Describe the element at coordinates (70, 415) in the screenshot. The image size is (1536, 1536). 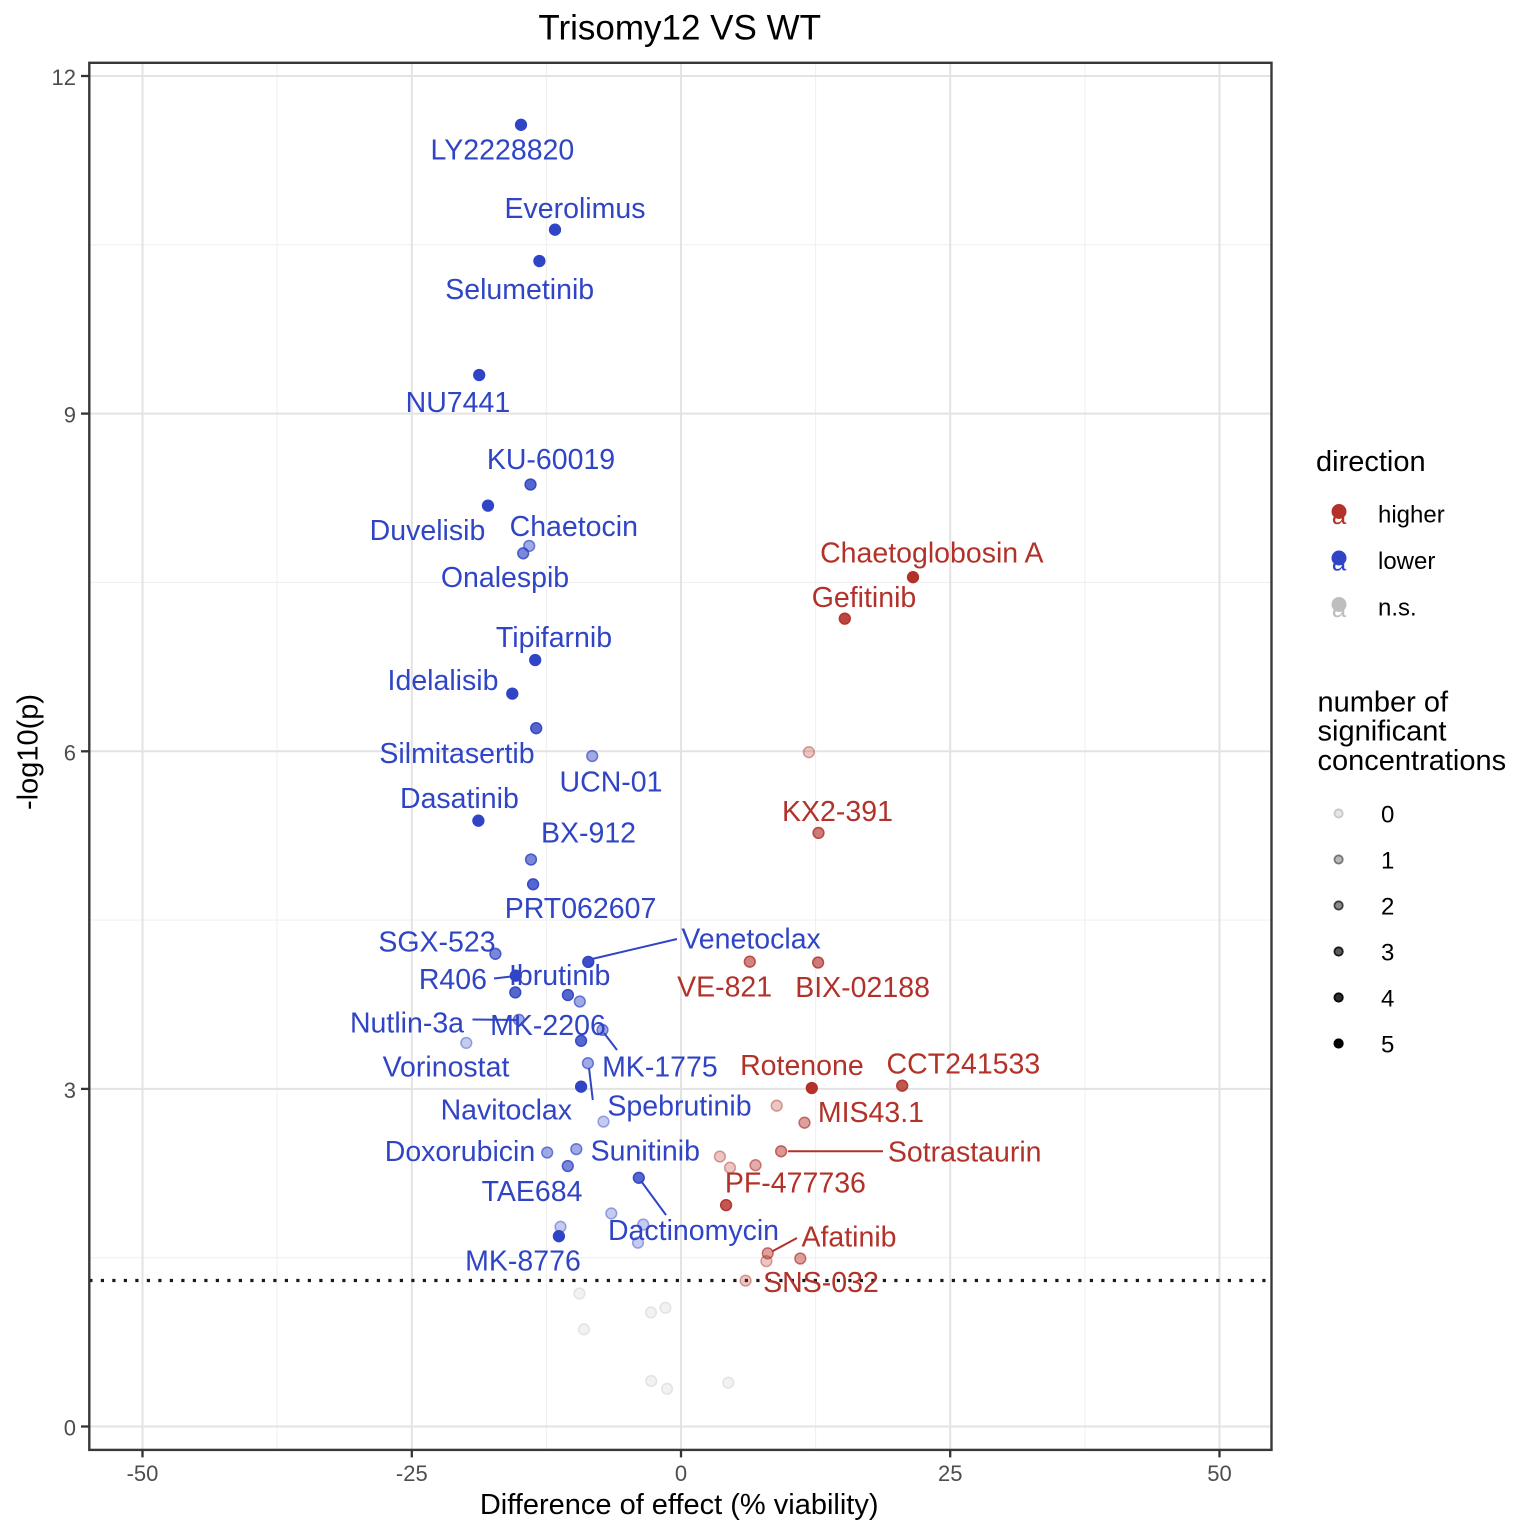
I see `svg-text: 9` at that location.